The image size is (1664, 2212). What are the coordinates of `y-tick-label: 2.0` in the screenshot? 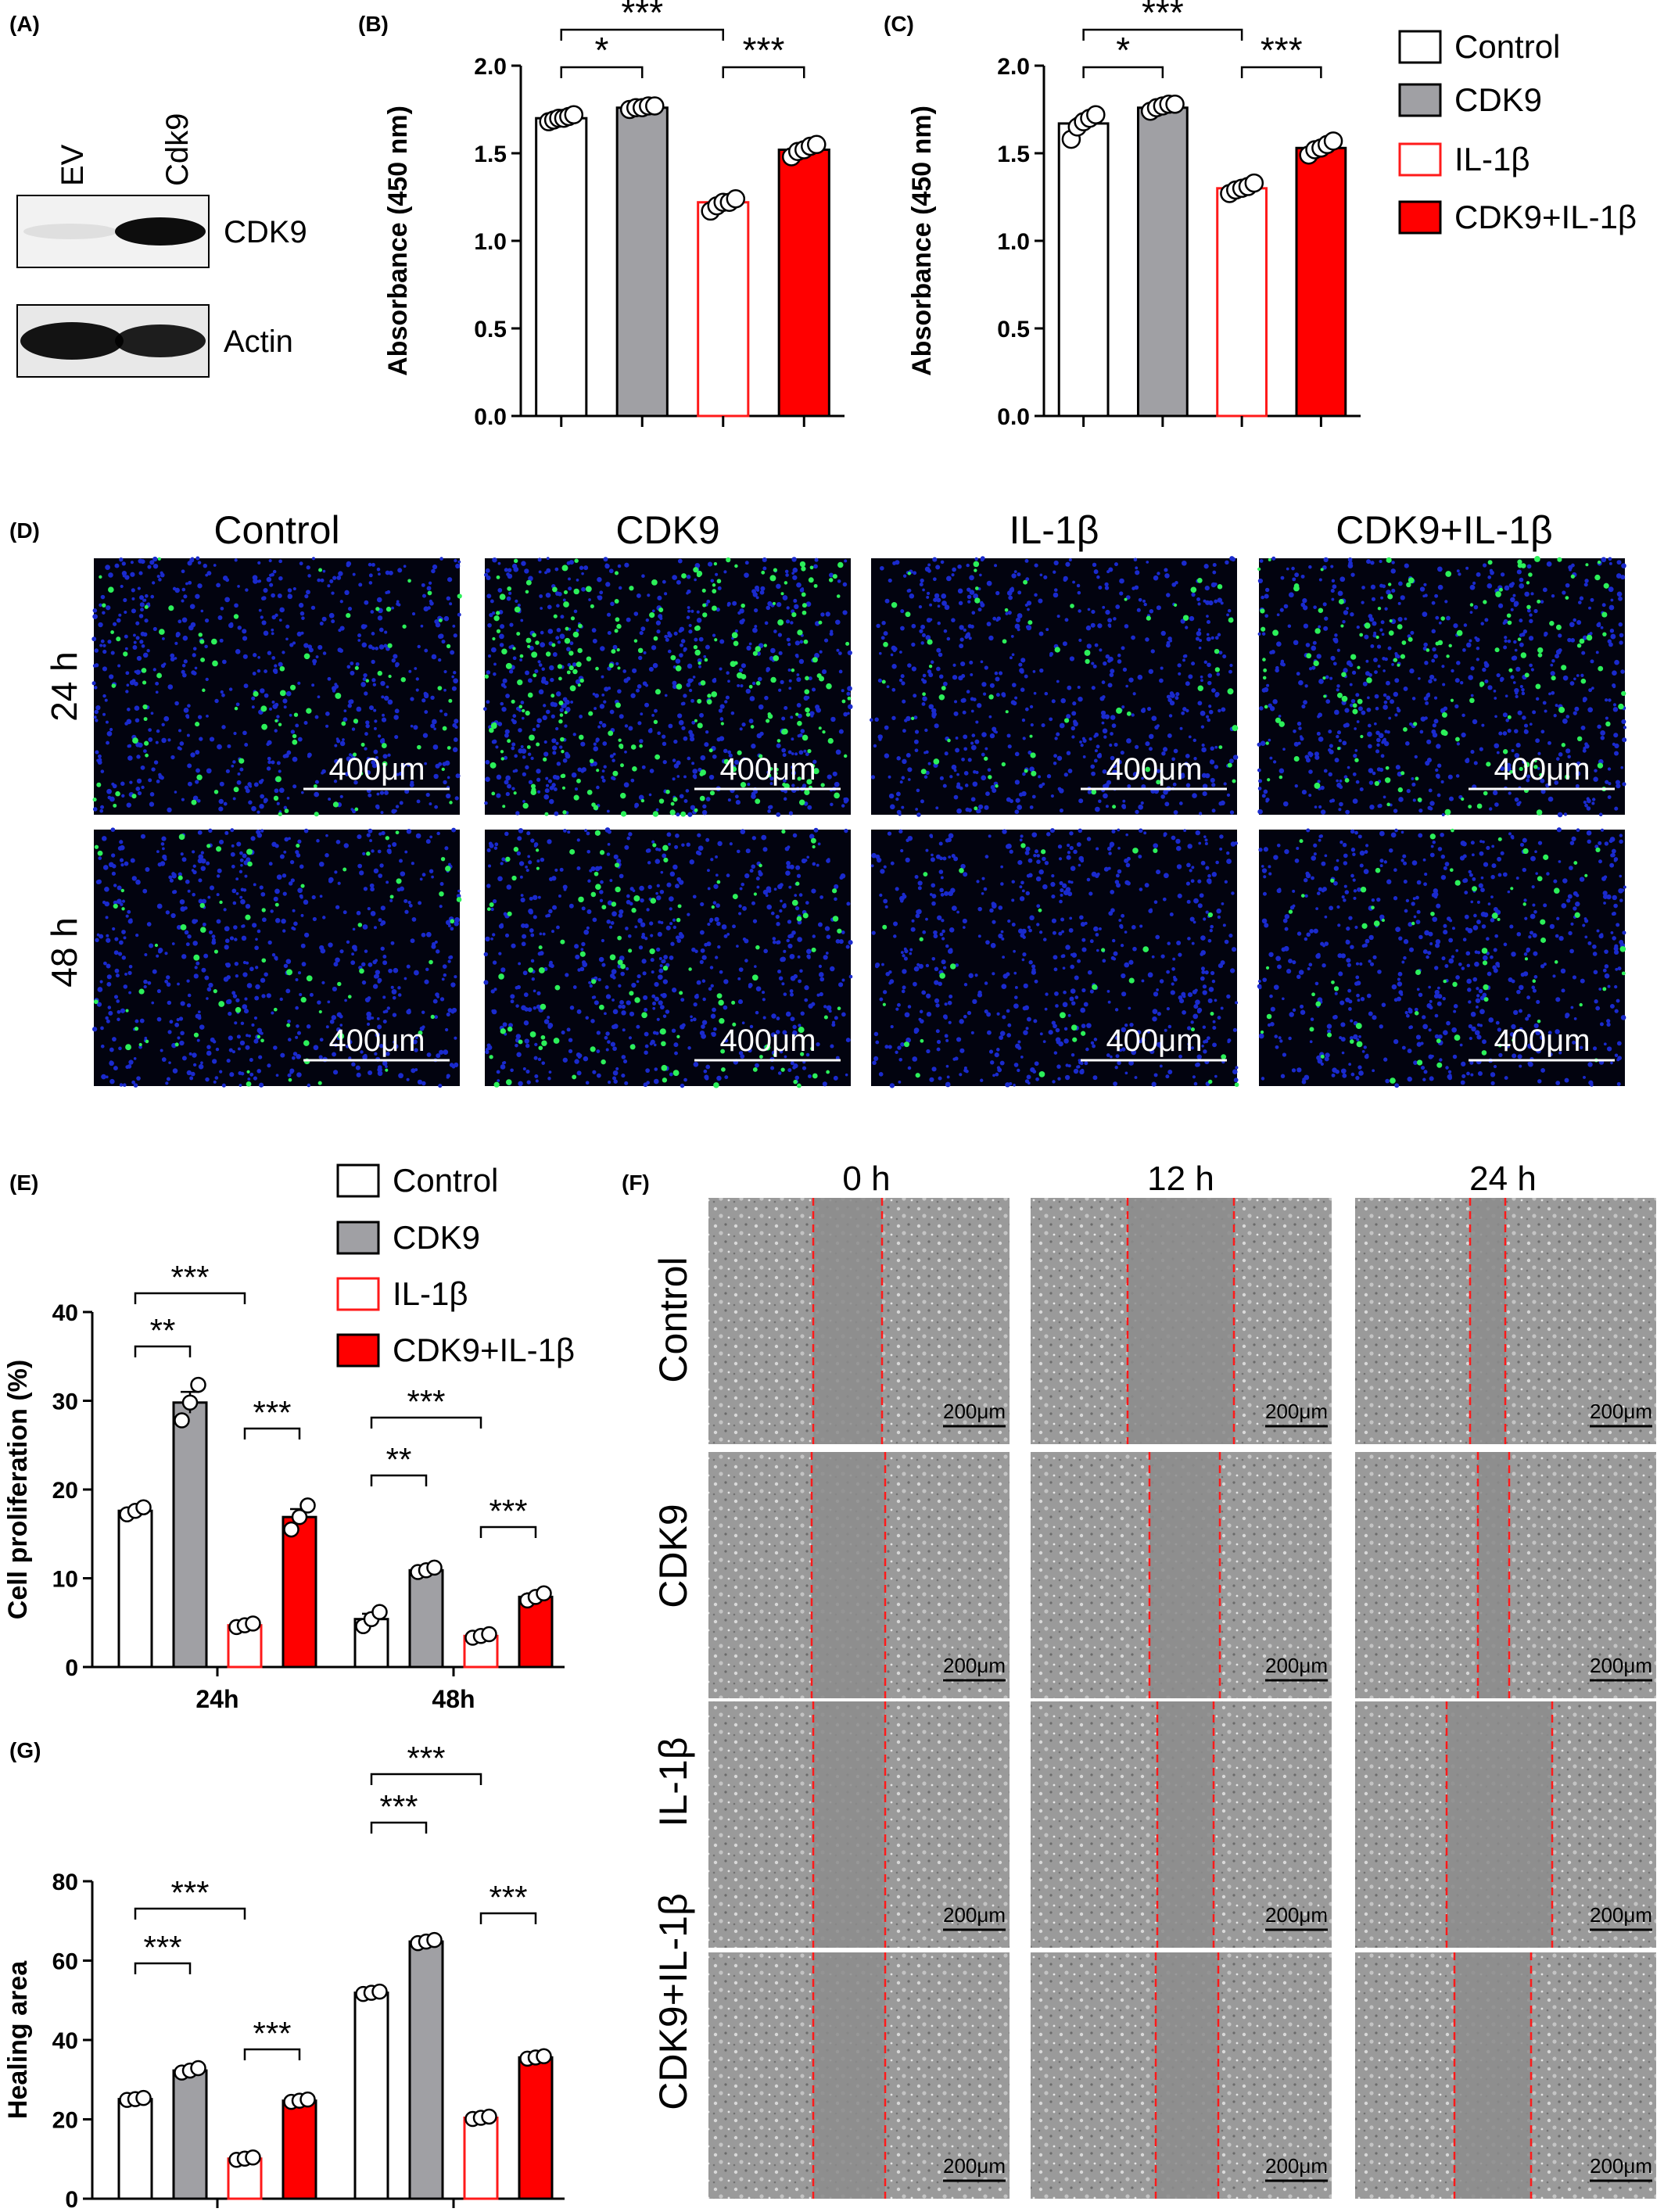 It's located at (1013, 67).